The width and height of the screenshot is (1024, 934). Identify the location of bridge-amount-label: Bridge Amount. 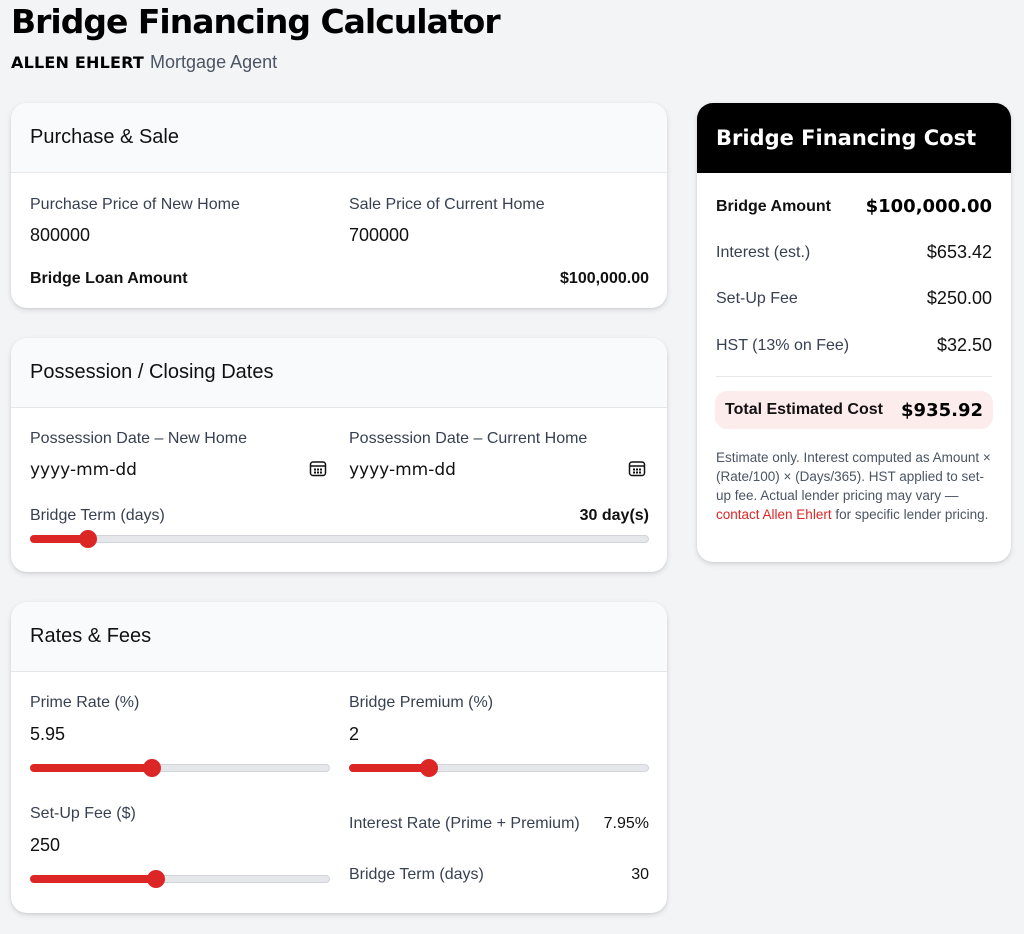
(773, 206).